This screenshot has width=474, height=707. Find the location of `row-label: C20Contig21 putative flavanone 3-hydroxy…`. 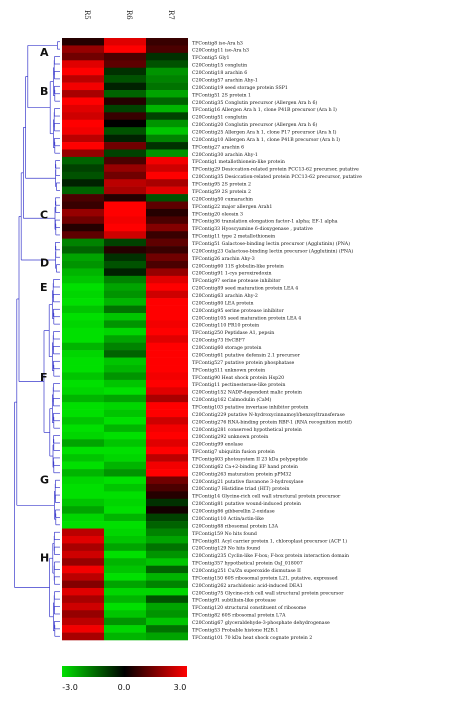

row-label: C20Contig21 putative flavanone 3-hydroxy… is located at coordinates (248, 482).